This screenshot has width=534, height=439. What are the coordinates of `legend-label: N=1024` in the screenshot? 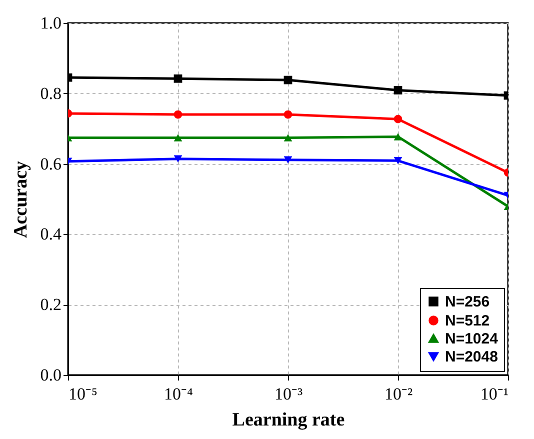 It's located at (472, 339).